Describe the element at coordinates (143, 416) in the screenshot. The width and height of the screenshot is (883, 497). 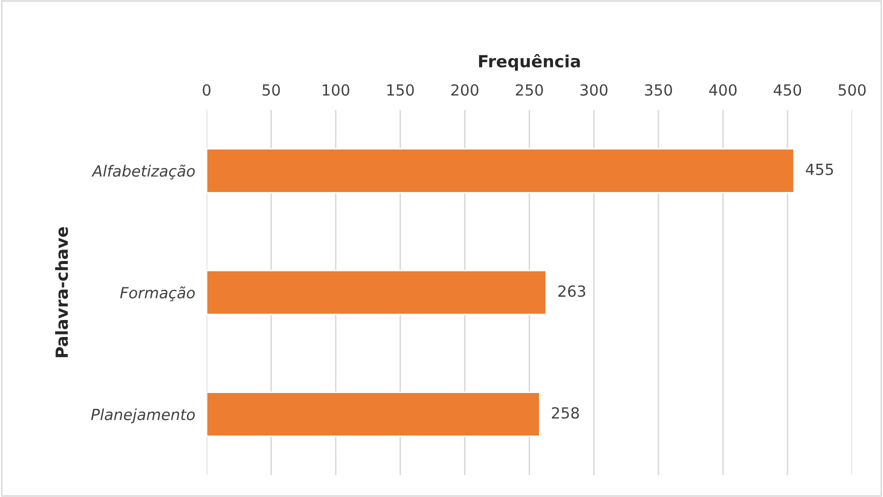
I see `y-tick-label: Planejamento` at that location.